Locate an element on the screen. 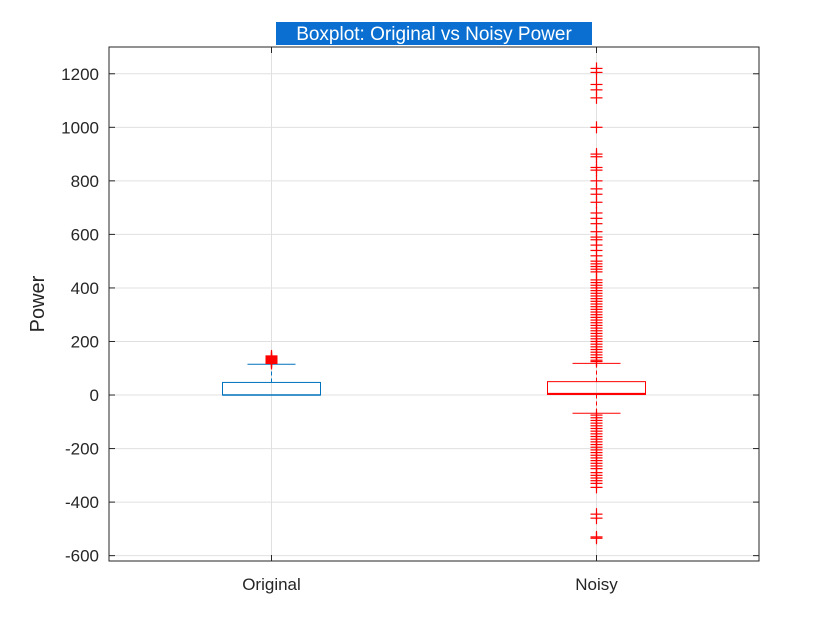 This screenshot has width=840, height=630. y-tick-label: 200 is located at coordinates (85, 341).